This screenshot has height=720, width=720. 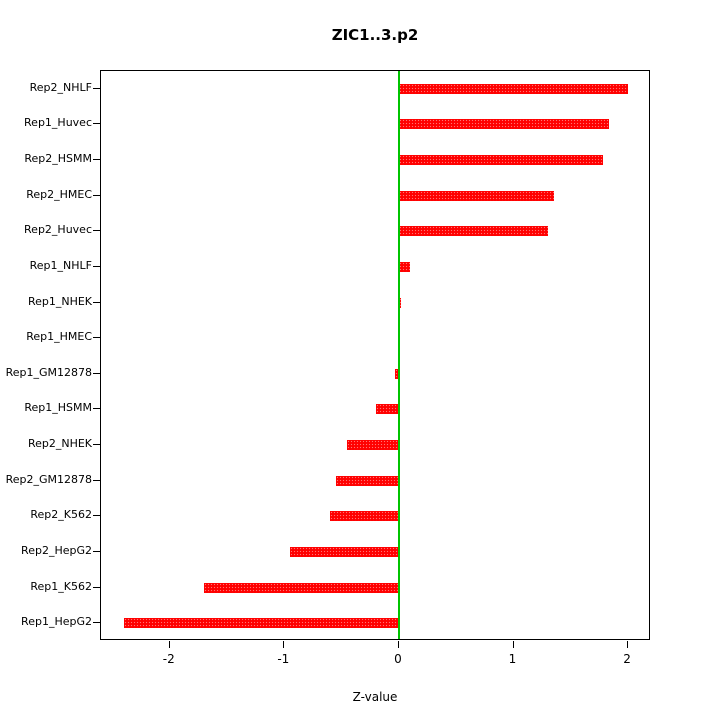 What do you see at coordinates (627, 659) in the screenshot?
I see `x-axis-tick-label: 2` at bounding box center [627, 659].